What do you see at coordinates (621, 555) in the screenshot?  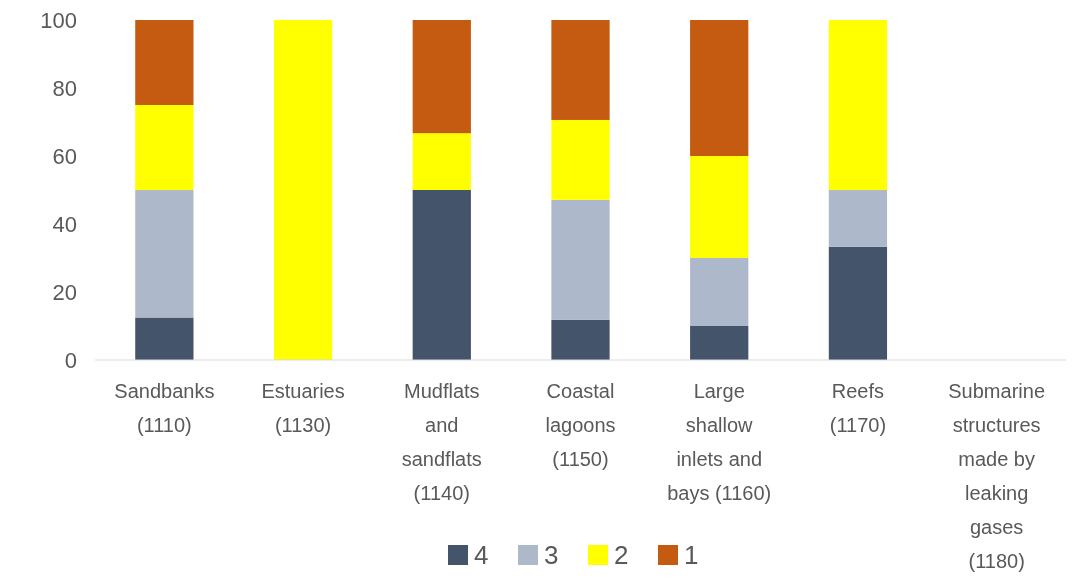 I see `legend-label: 2` at bounding box center [621, 555].